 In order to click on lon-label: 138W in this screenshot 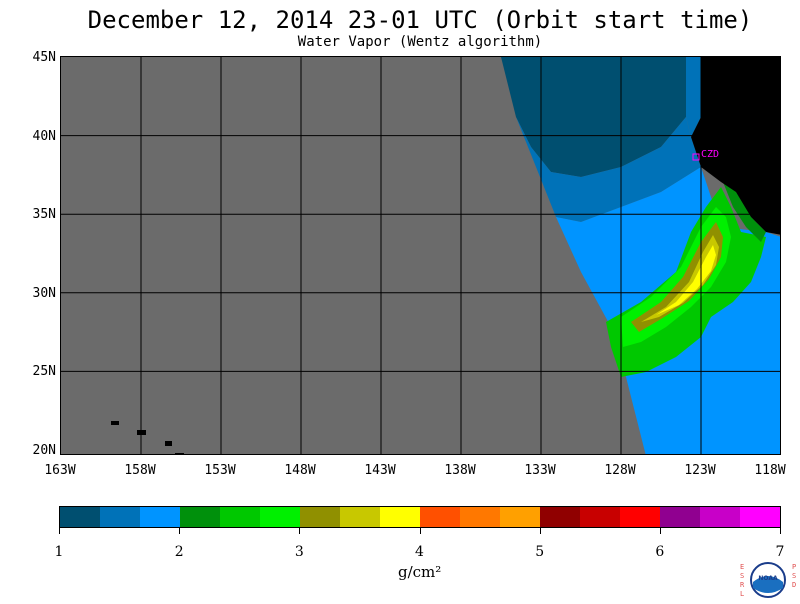, I will do `click(460, 470)`.